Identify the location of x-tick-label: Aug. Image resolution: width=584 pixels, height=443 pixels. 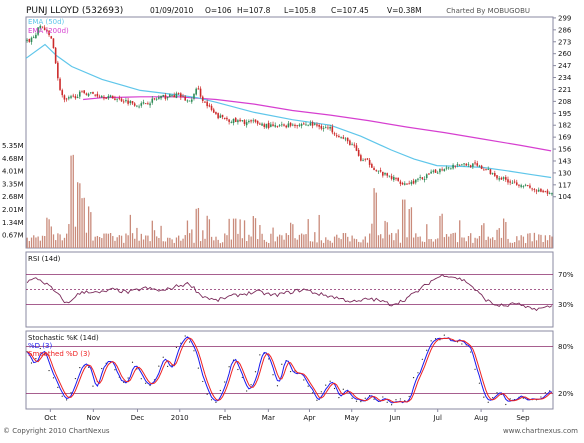
(481, 418).